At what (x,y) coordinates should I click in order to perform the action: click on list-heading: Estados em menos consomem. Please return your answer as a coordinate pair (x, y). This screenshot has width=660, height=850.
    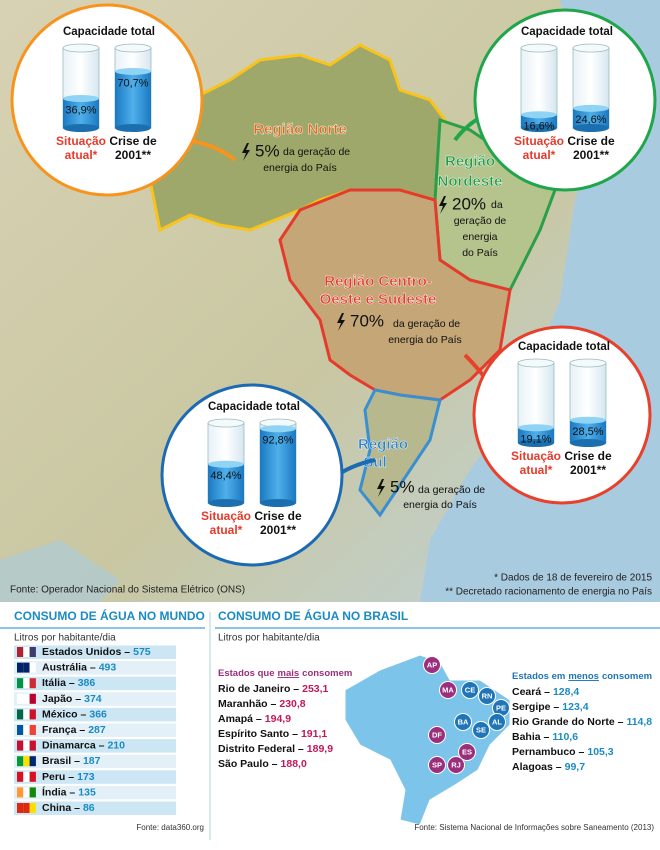
    Looking at the image, I should click on (582, 676).